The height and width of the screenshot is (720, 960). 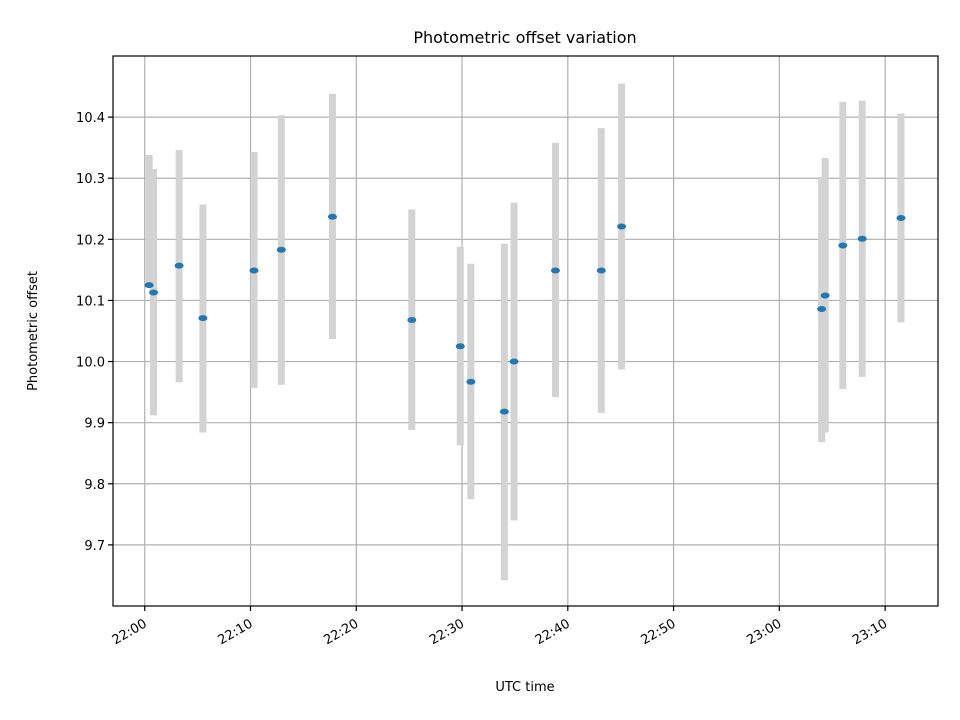 I want to click on y-tick-label: 9.9, so click(x=94, y=424).